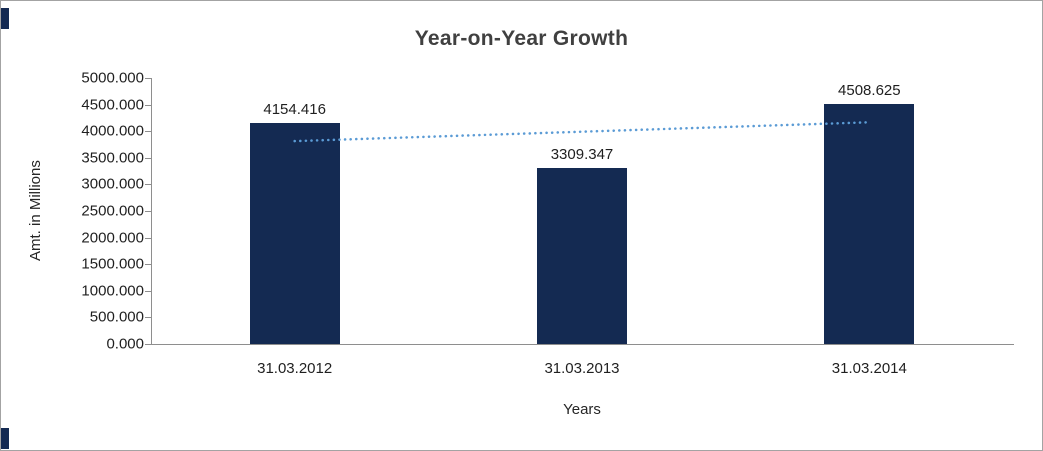 Image resolution: width=1043 pixels, height=451 pixels. What do you see at coordinates (5, 438) in the screenshot?
I see `left-edge-artifact-bottom` at bounding box center [5, 438].